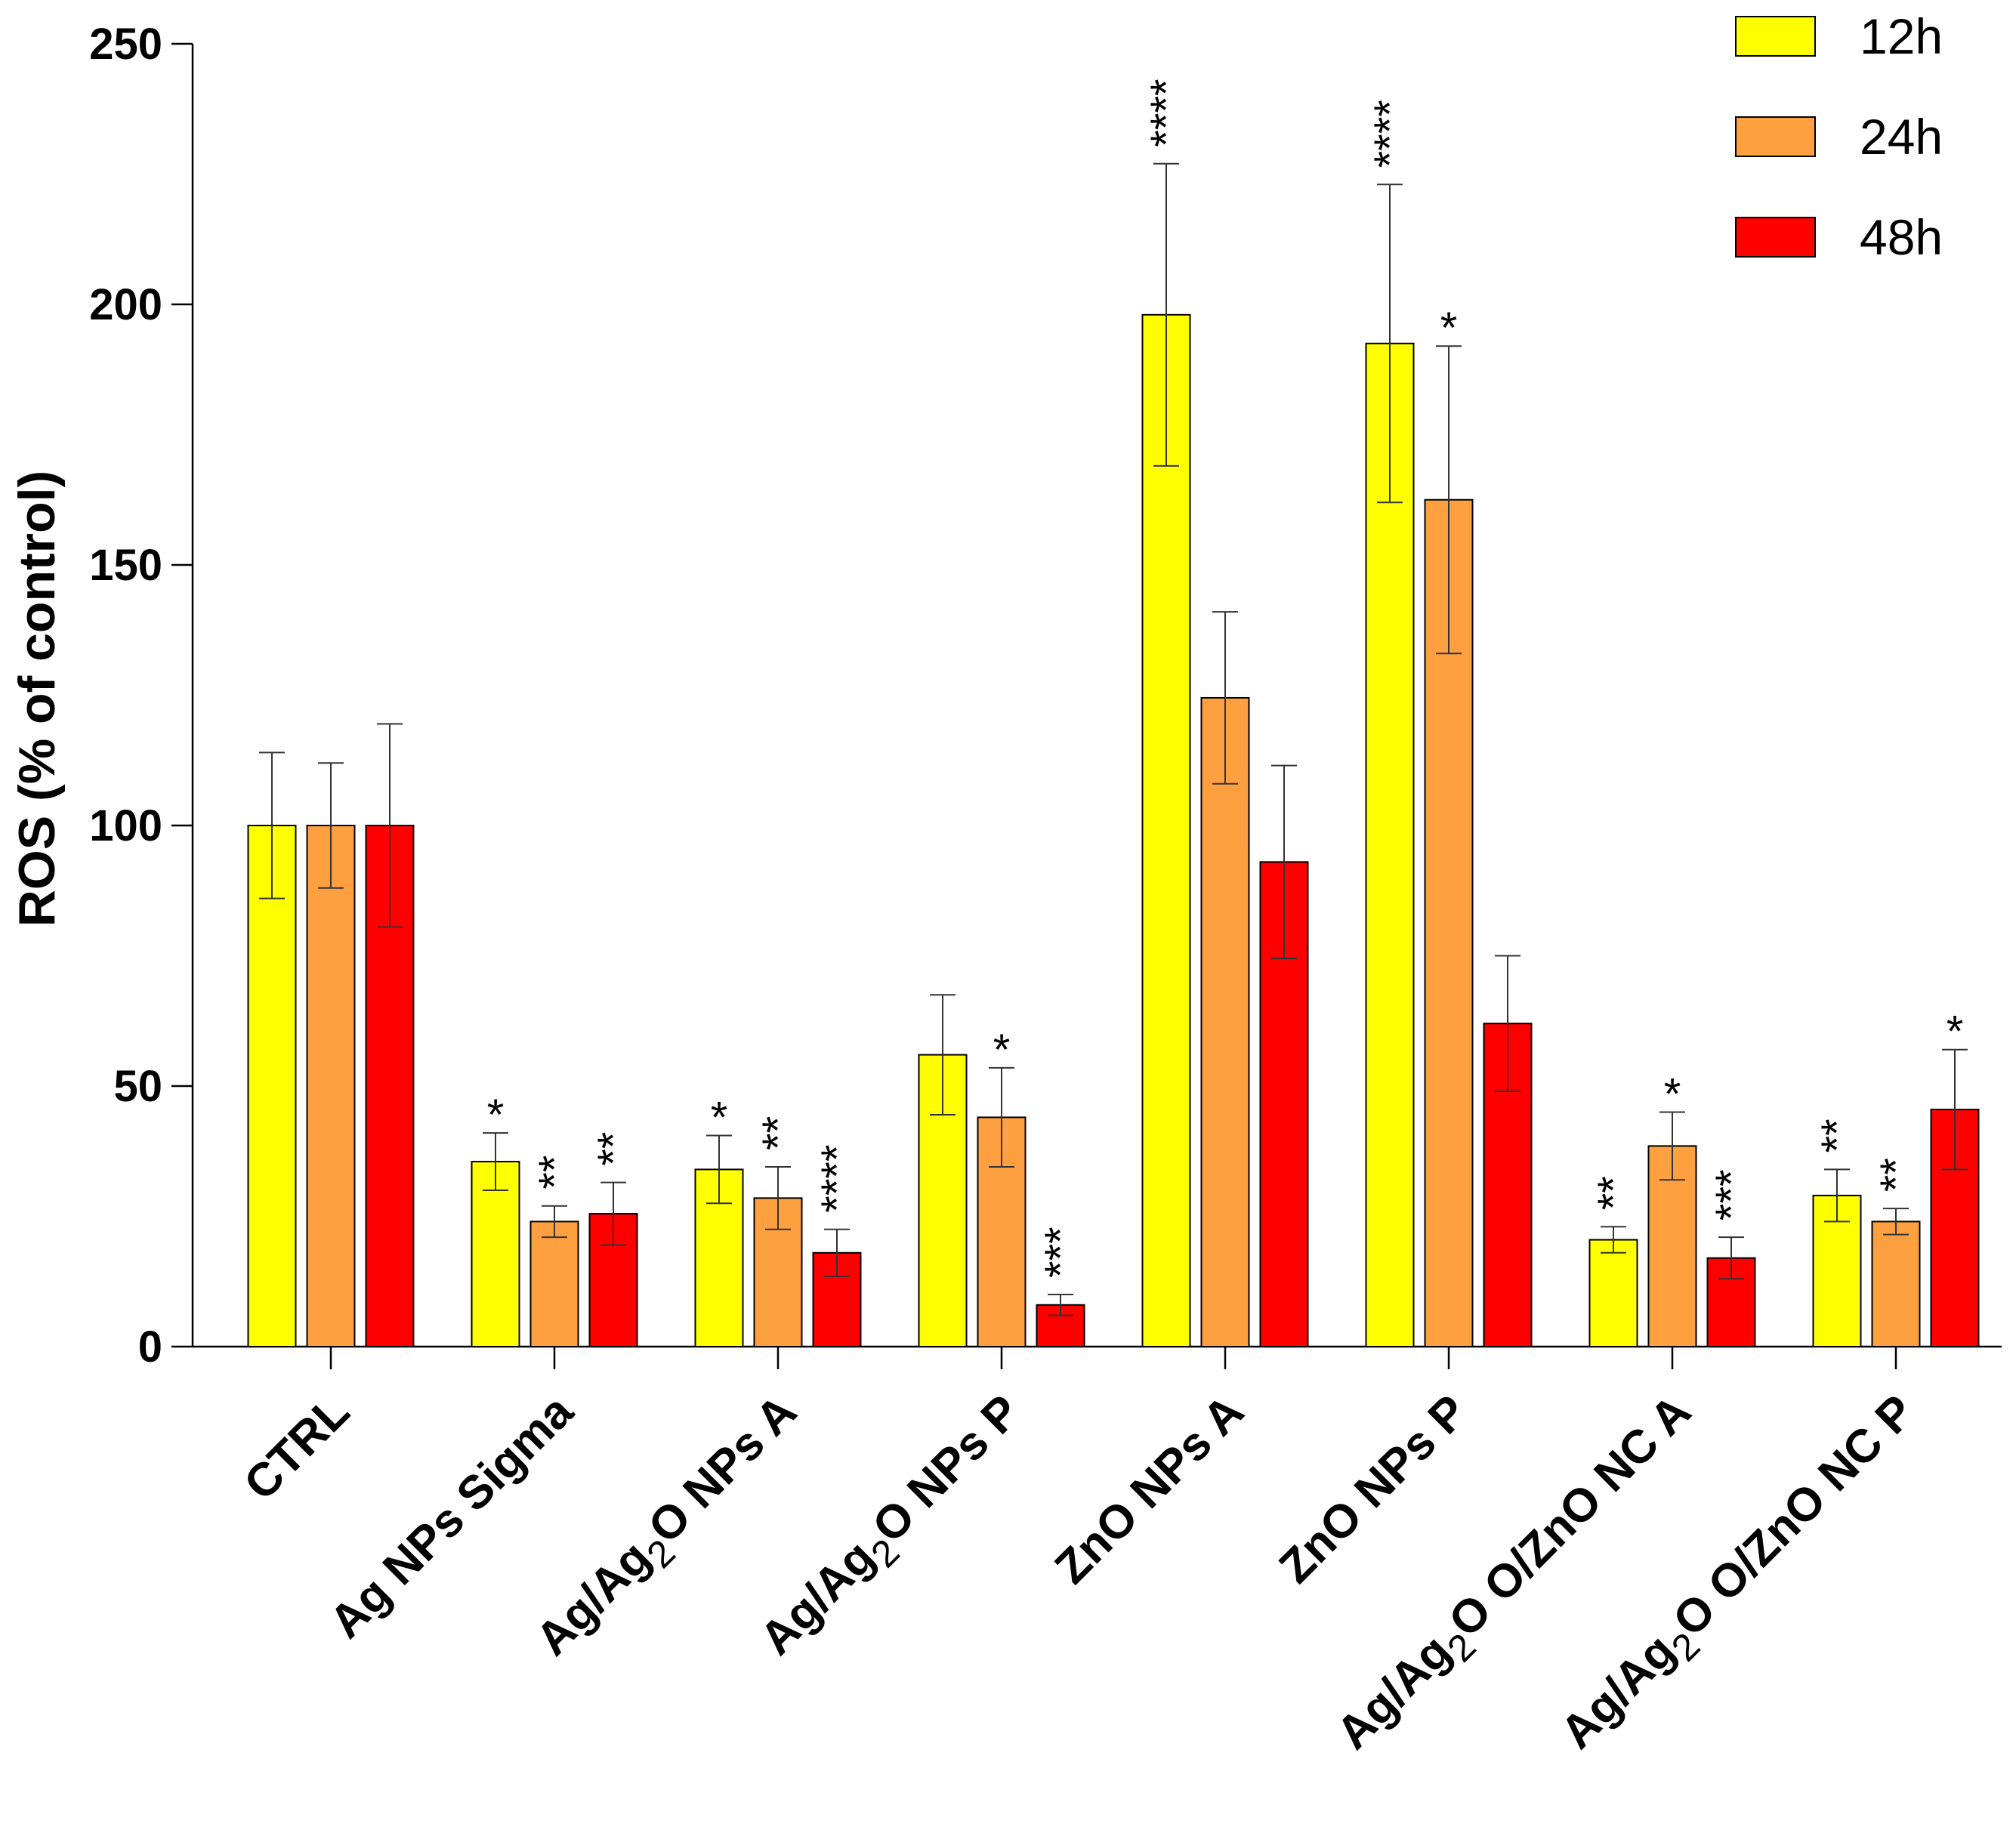 The width and height of the screenshot is (2016, 1833). Describe the element at coordinates (946, 1469) in the screenshot. I see `category-label-tail: O NPs P` at that location.